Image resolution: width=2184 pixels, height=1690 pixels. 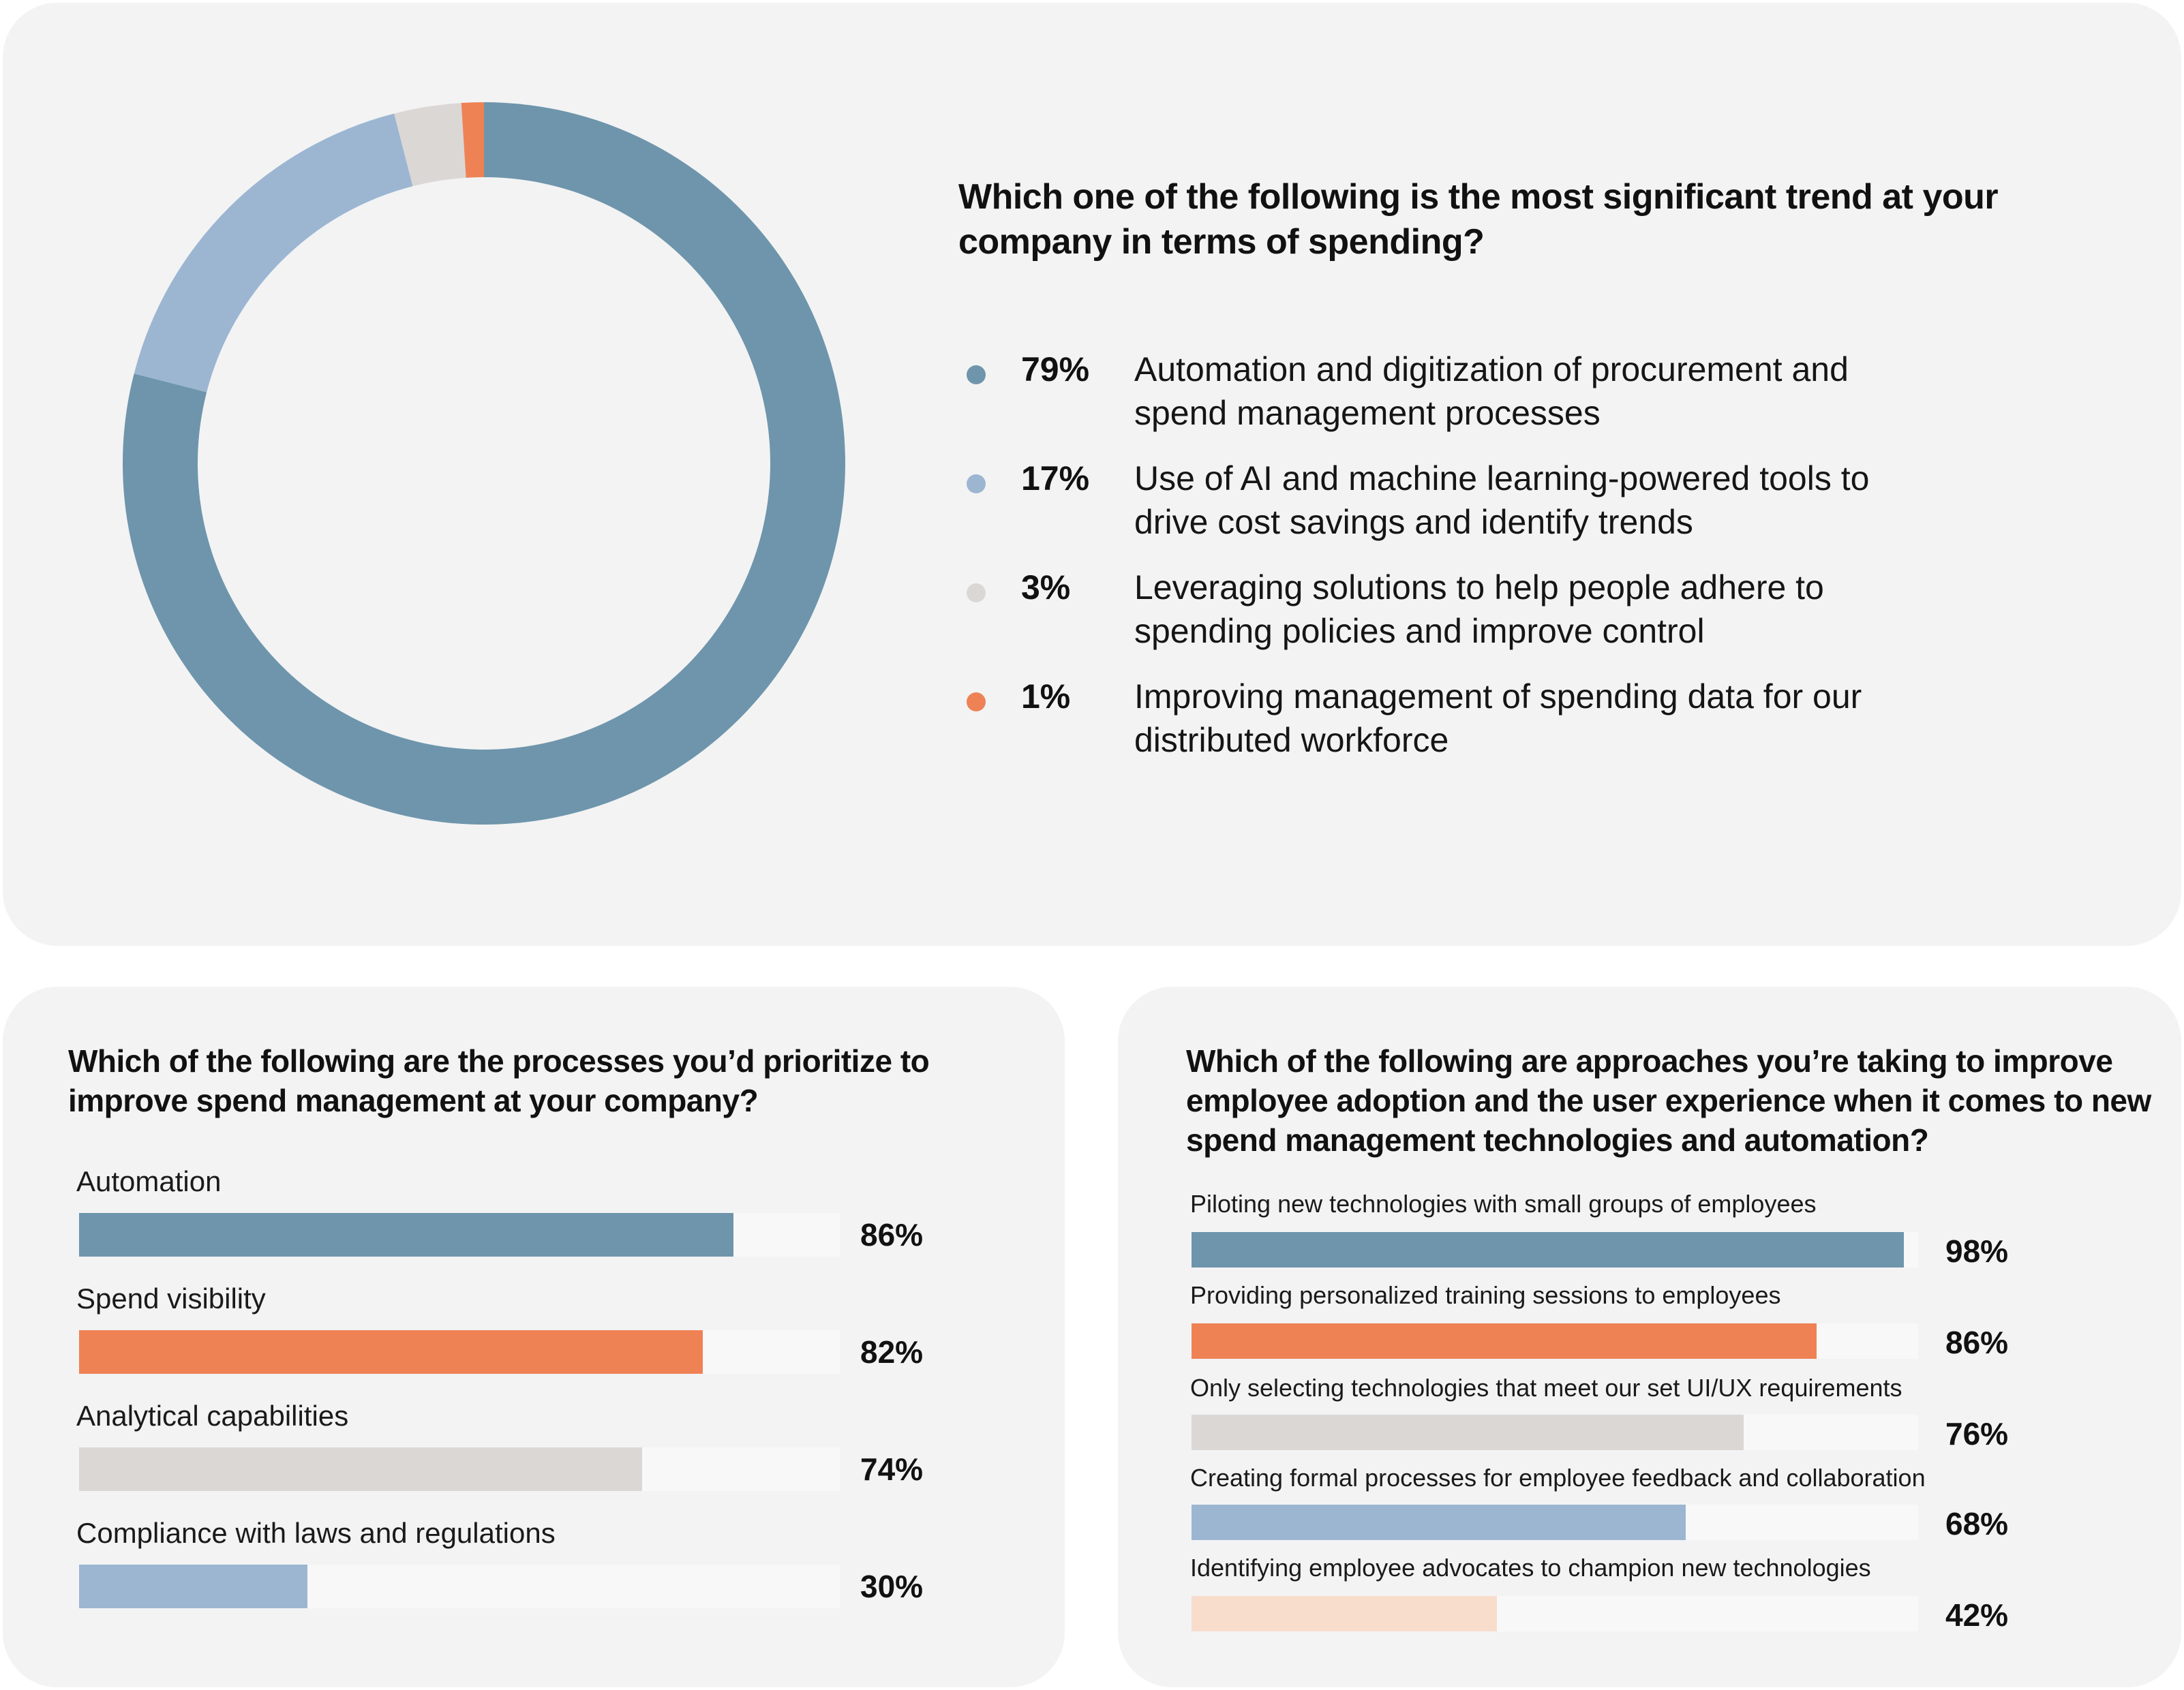 I want to click on bar-value-label: 42%, so click(x=1977, y=1615).